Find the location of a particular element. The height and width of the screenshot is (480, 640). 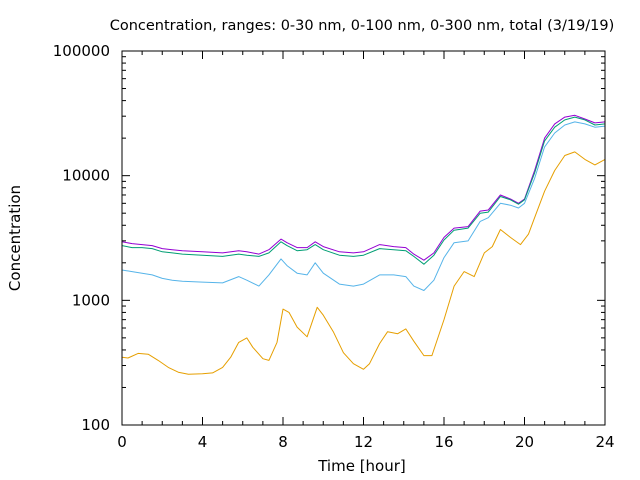

y-tick-label: 100 is located at coordinates (95, 425).